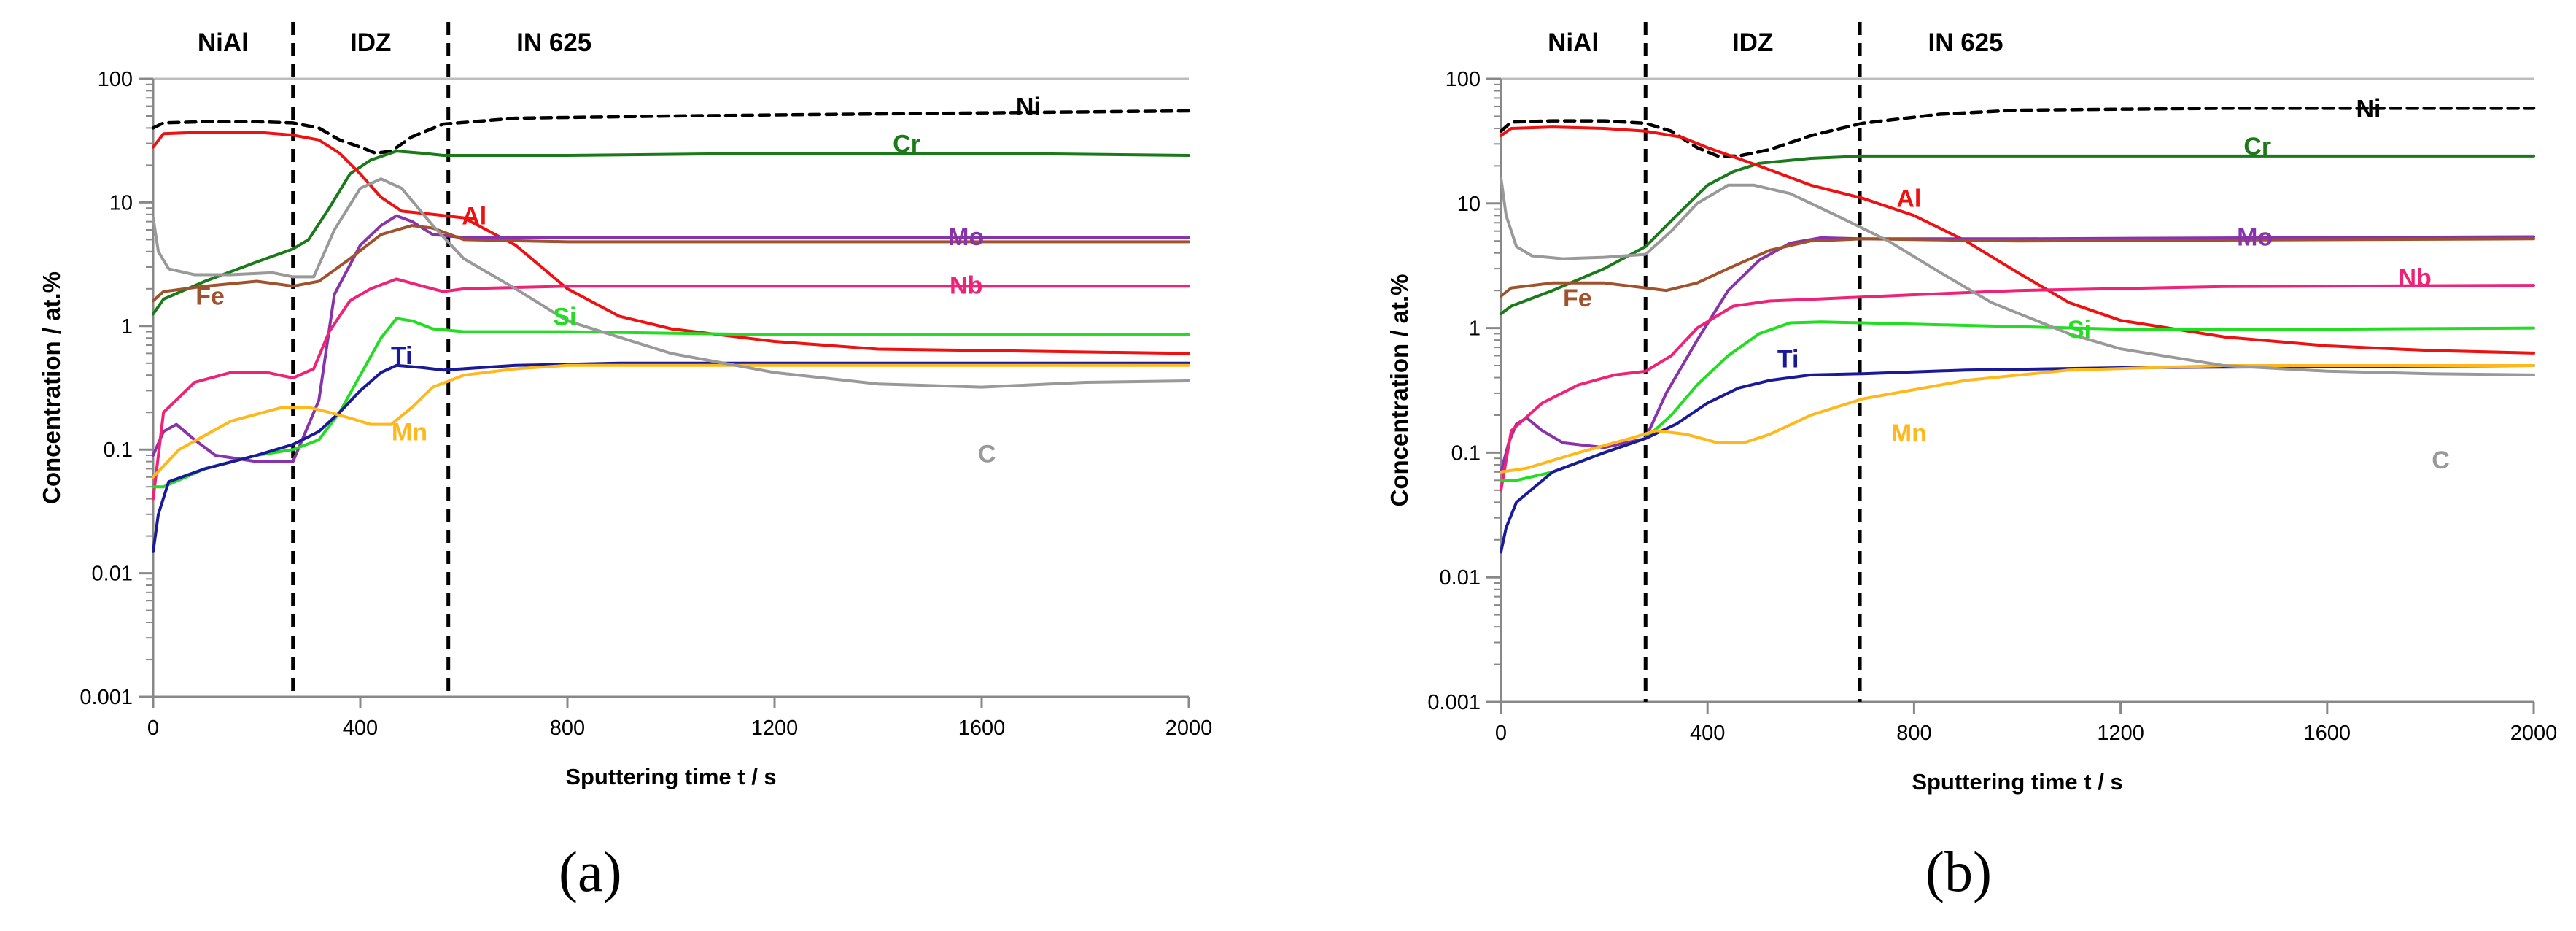  I want to click on chart-a-x-tick-label: 800, so click(567, 728).